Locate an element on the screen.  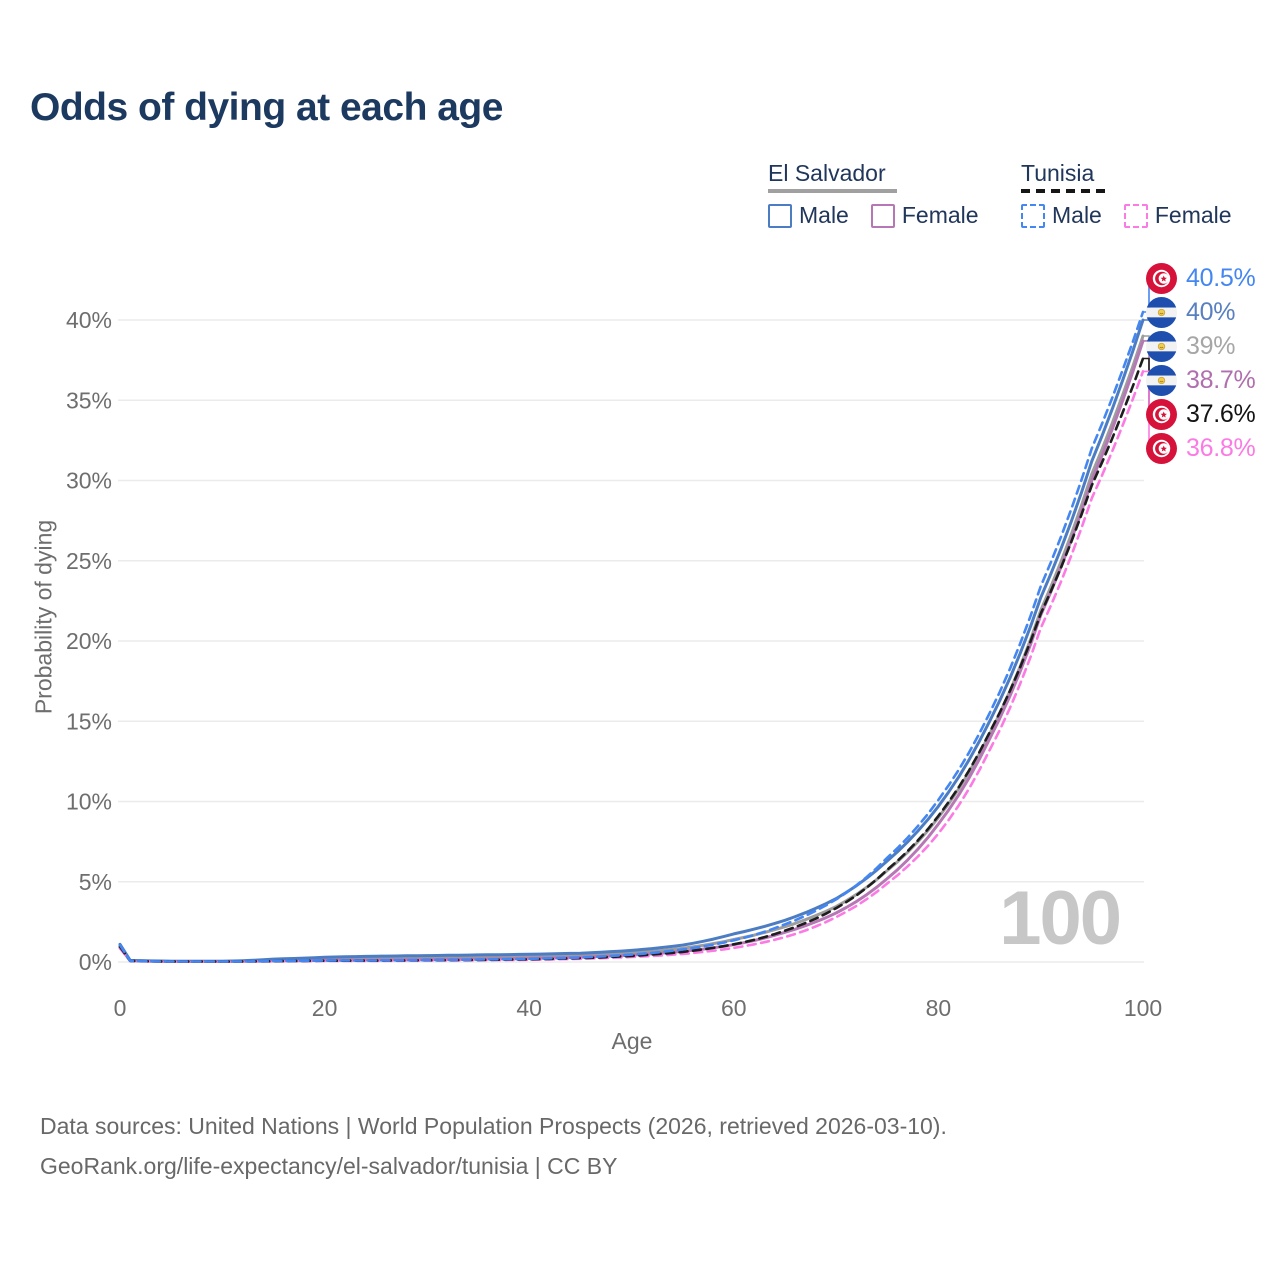
legend-country-label: El Salvador is located at coordinates (827, 173).